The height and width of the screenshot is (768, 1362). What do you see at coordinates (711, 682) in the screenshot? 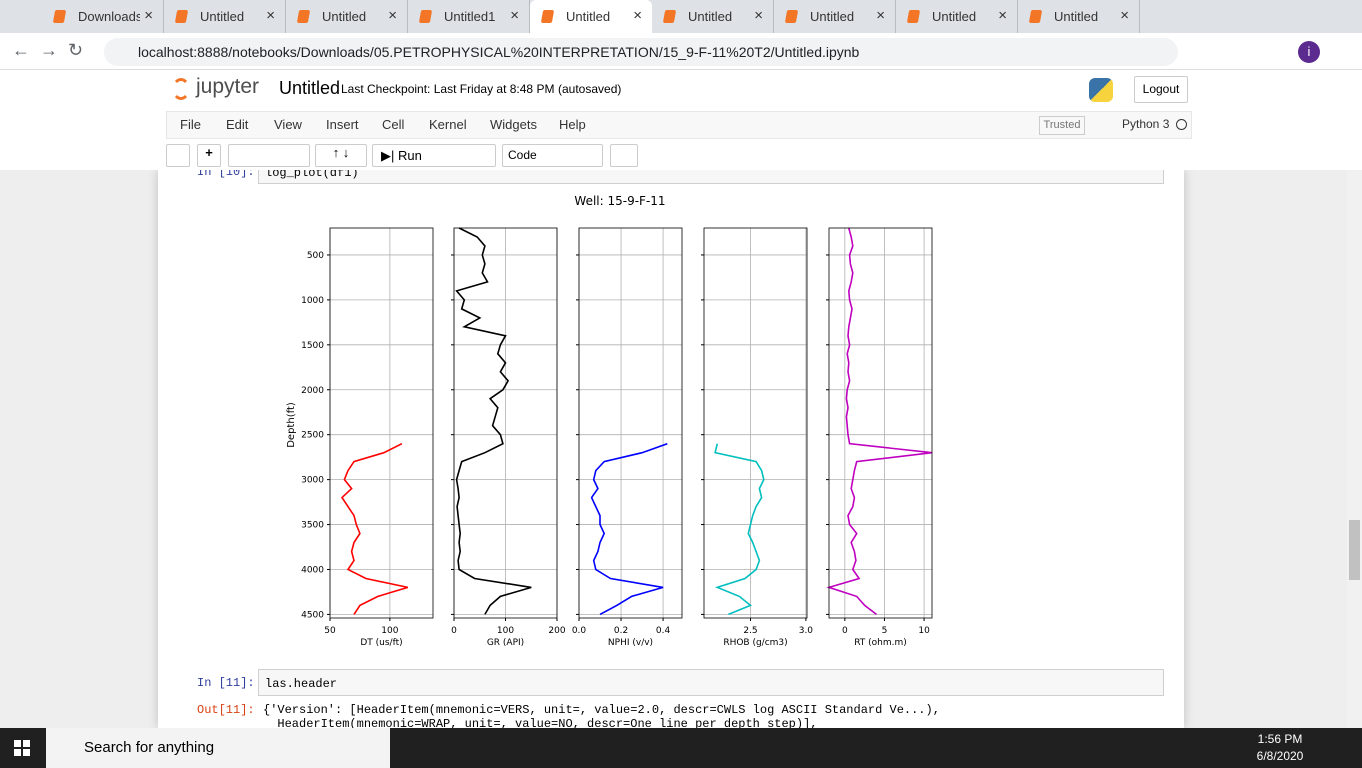
I see `code-input: las.header` at bounding box center [711, 682].